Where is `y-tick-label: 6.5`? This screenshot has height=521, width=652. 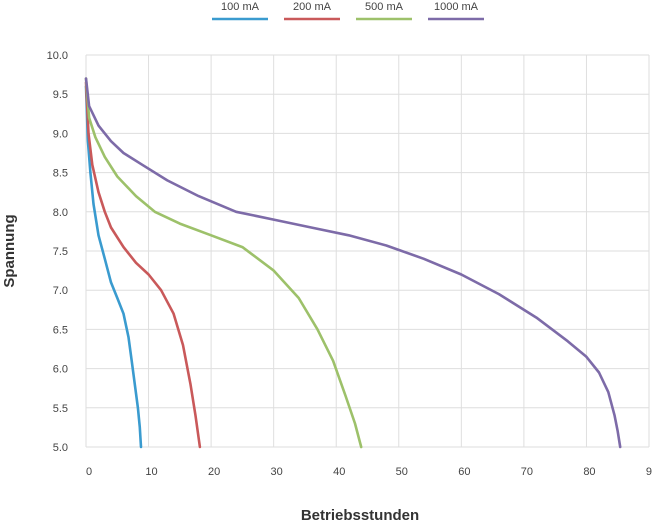
y-tick-label: 6.5 is located at coordinates (60, 330).